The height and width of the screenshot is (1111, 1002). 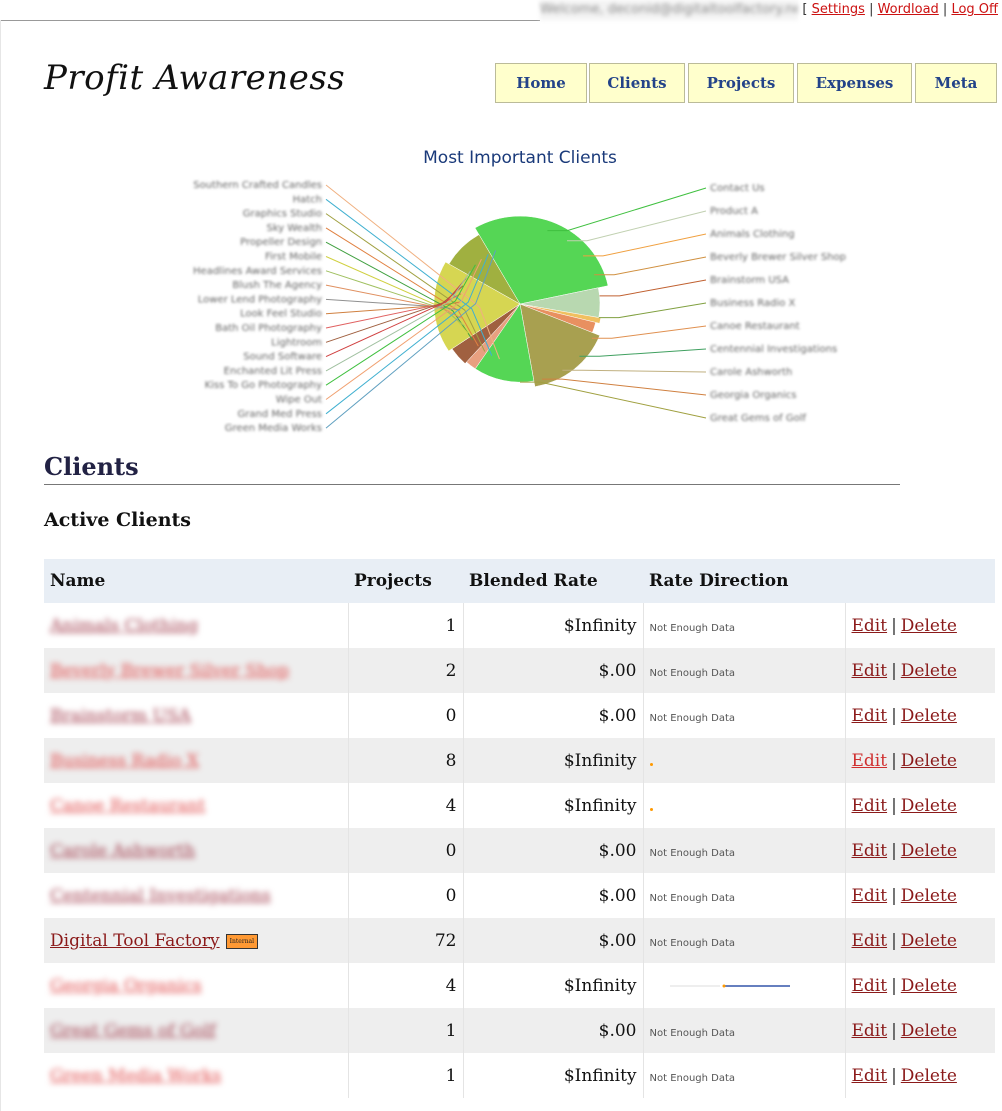 I want to click on pie-label: Lightroom, so click(x=296, y=342).